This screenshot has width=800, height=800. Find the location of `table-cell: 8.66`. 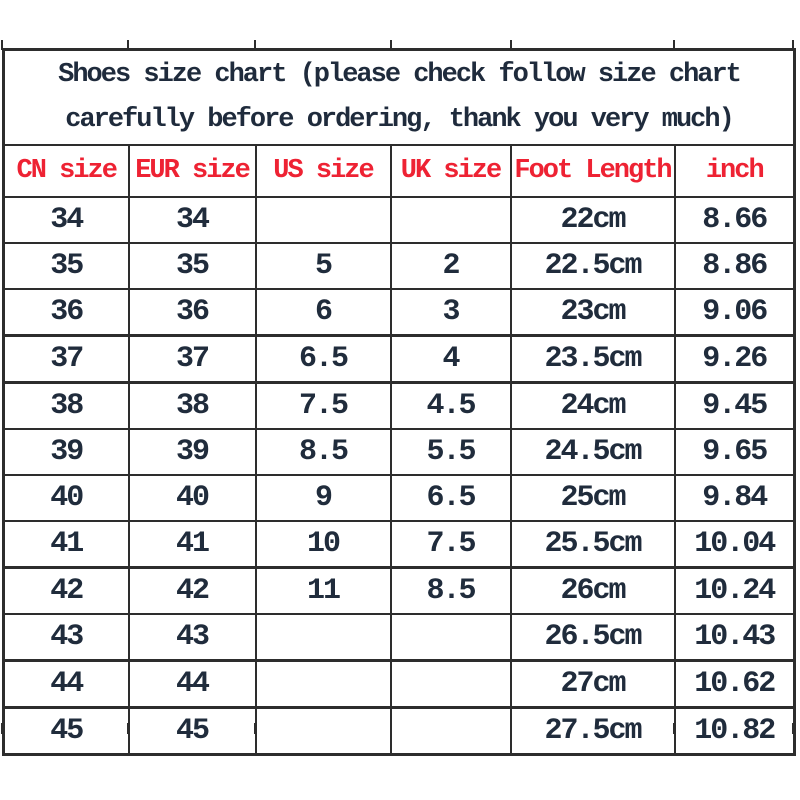

table-cell: 8.66 is located at coordinates (734, 220).